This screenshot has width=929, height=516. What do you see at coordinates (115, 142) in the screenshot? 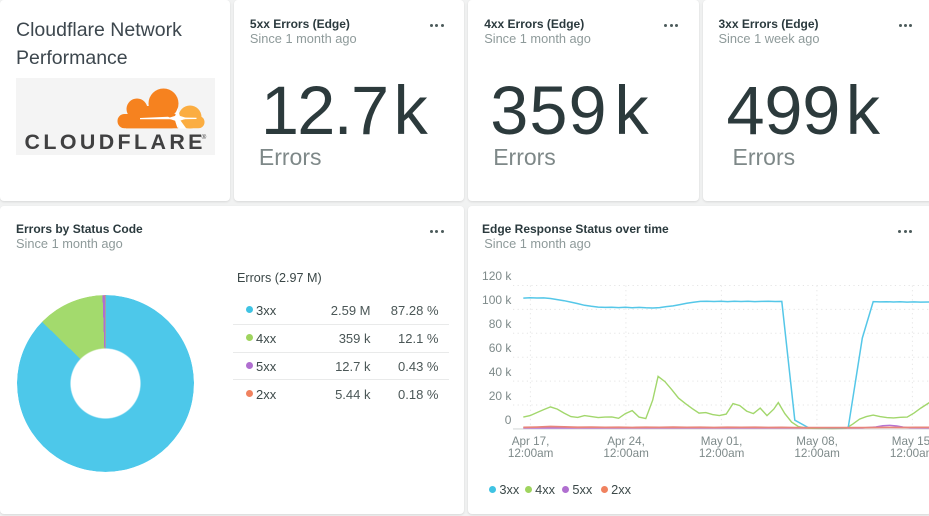
I see `svg-text: CLOUDFLARE` at bounding box center [115, 142].